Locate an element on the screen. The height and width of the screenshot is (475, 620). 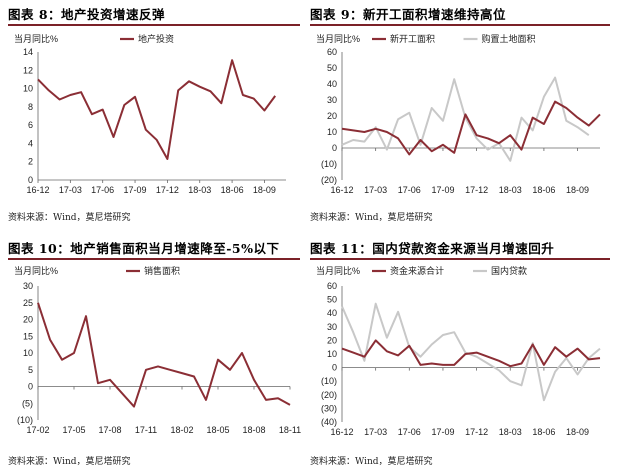
x-tick-label: 18-02 is located at coordinates (181, 430).